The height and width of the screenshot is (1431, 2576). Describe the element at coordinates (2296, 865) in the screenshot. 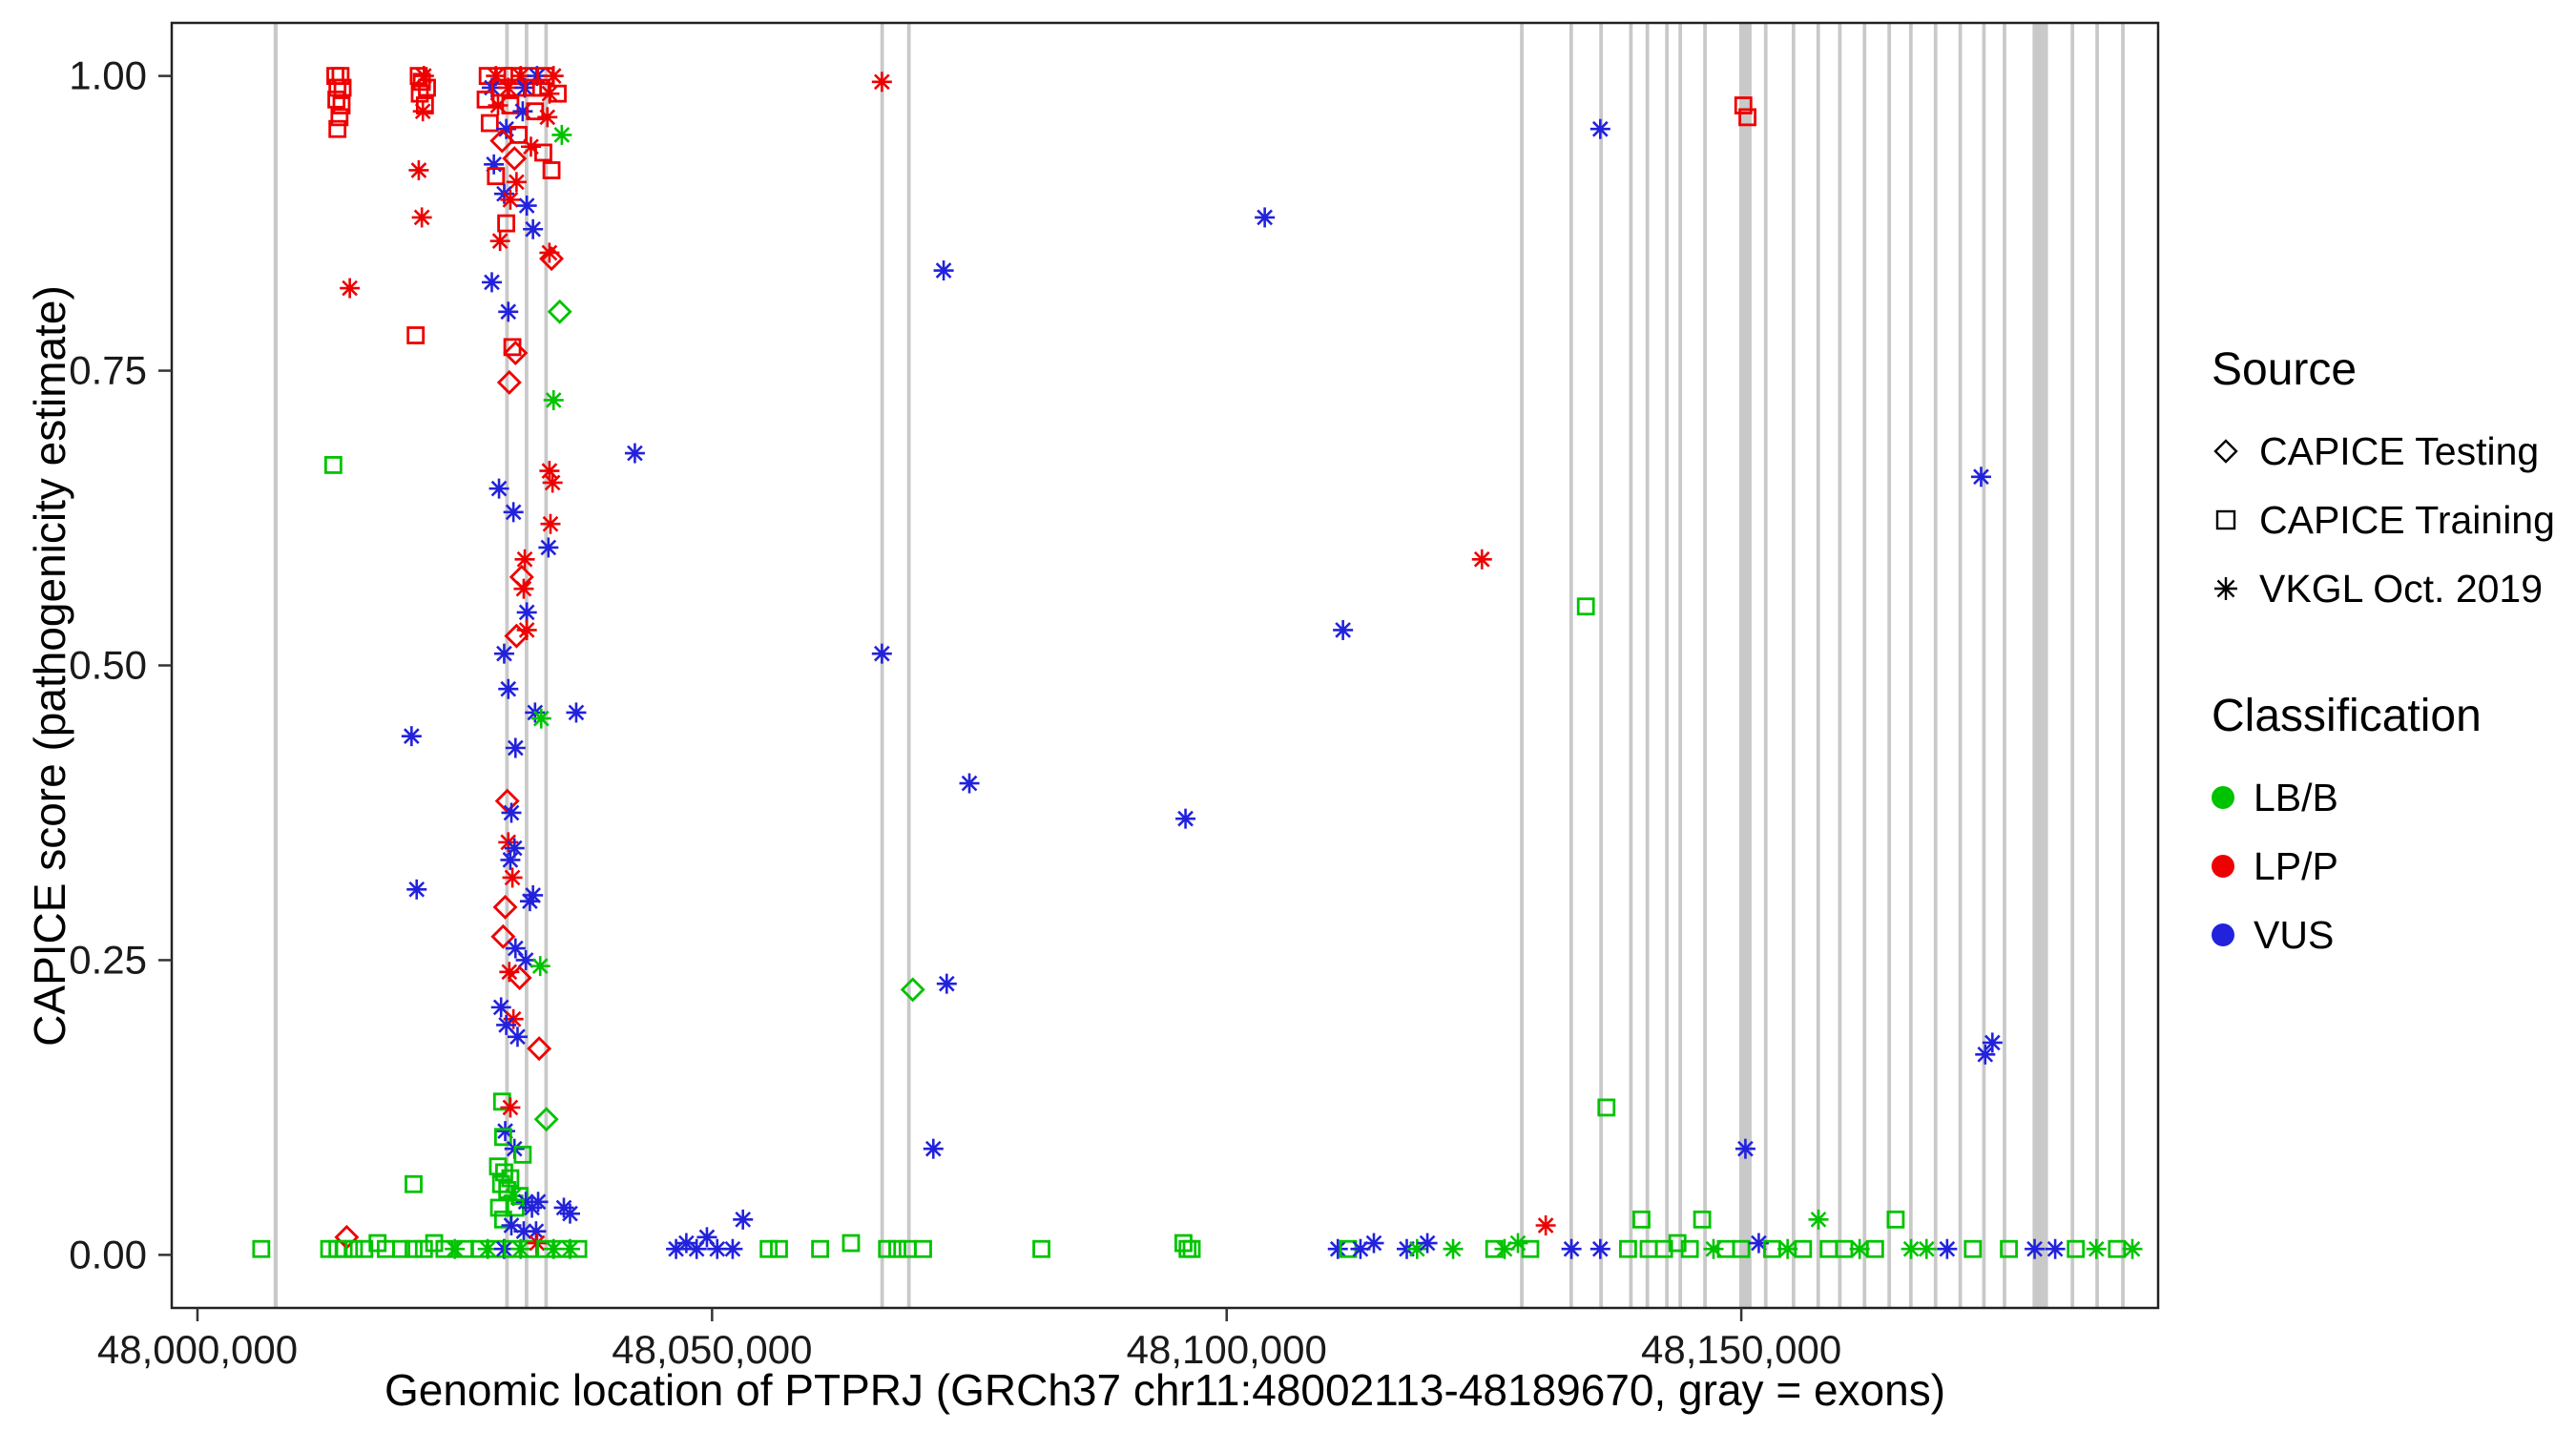

I see `legend-item-label: LP/P` at that location.